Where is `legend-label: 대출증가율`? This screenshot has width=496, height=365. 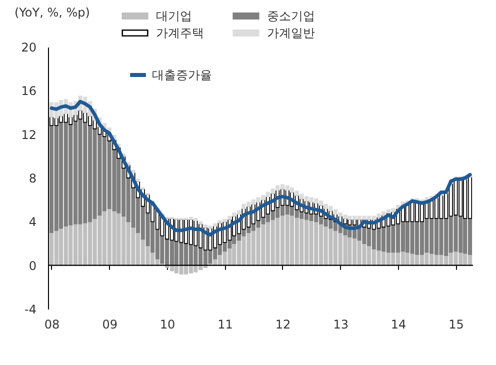
legend-label: 대출증가율 is located at coordinates (182, 75).